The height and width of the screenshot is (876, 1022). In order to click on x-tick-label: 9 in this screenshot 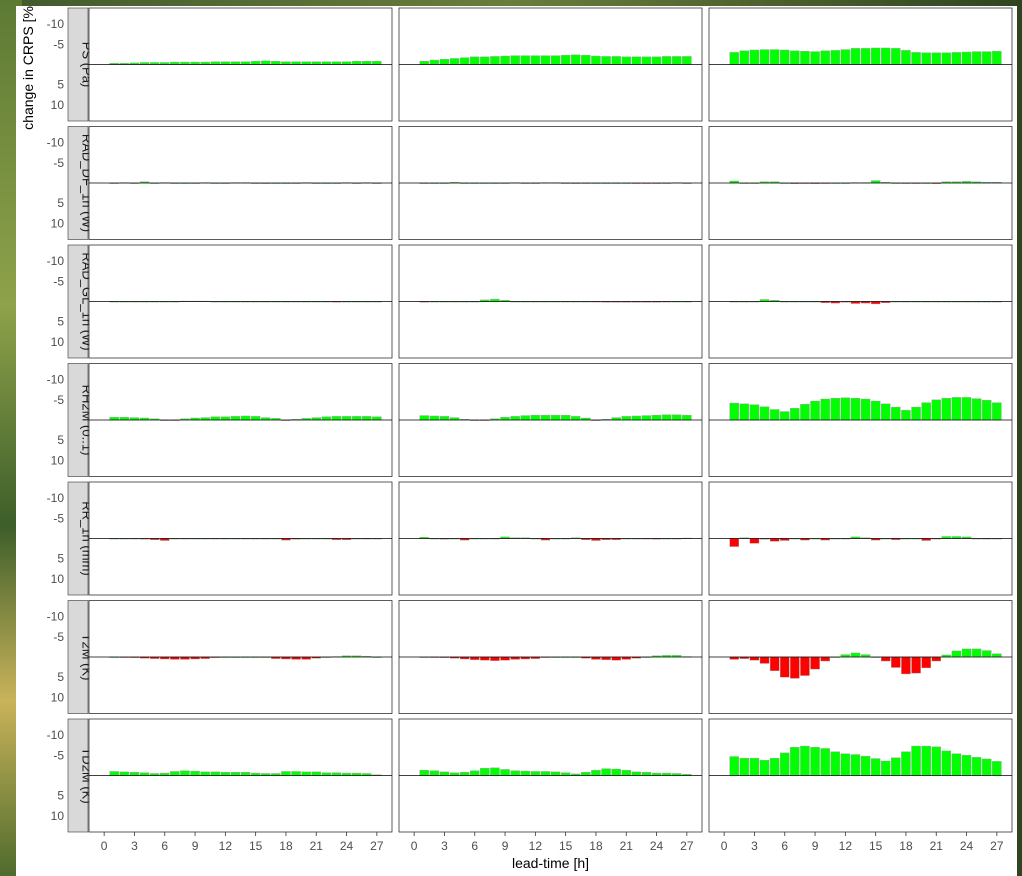, I will do `click(505, 846)`.